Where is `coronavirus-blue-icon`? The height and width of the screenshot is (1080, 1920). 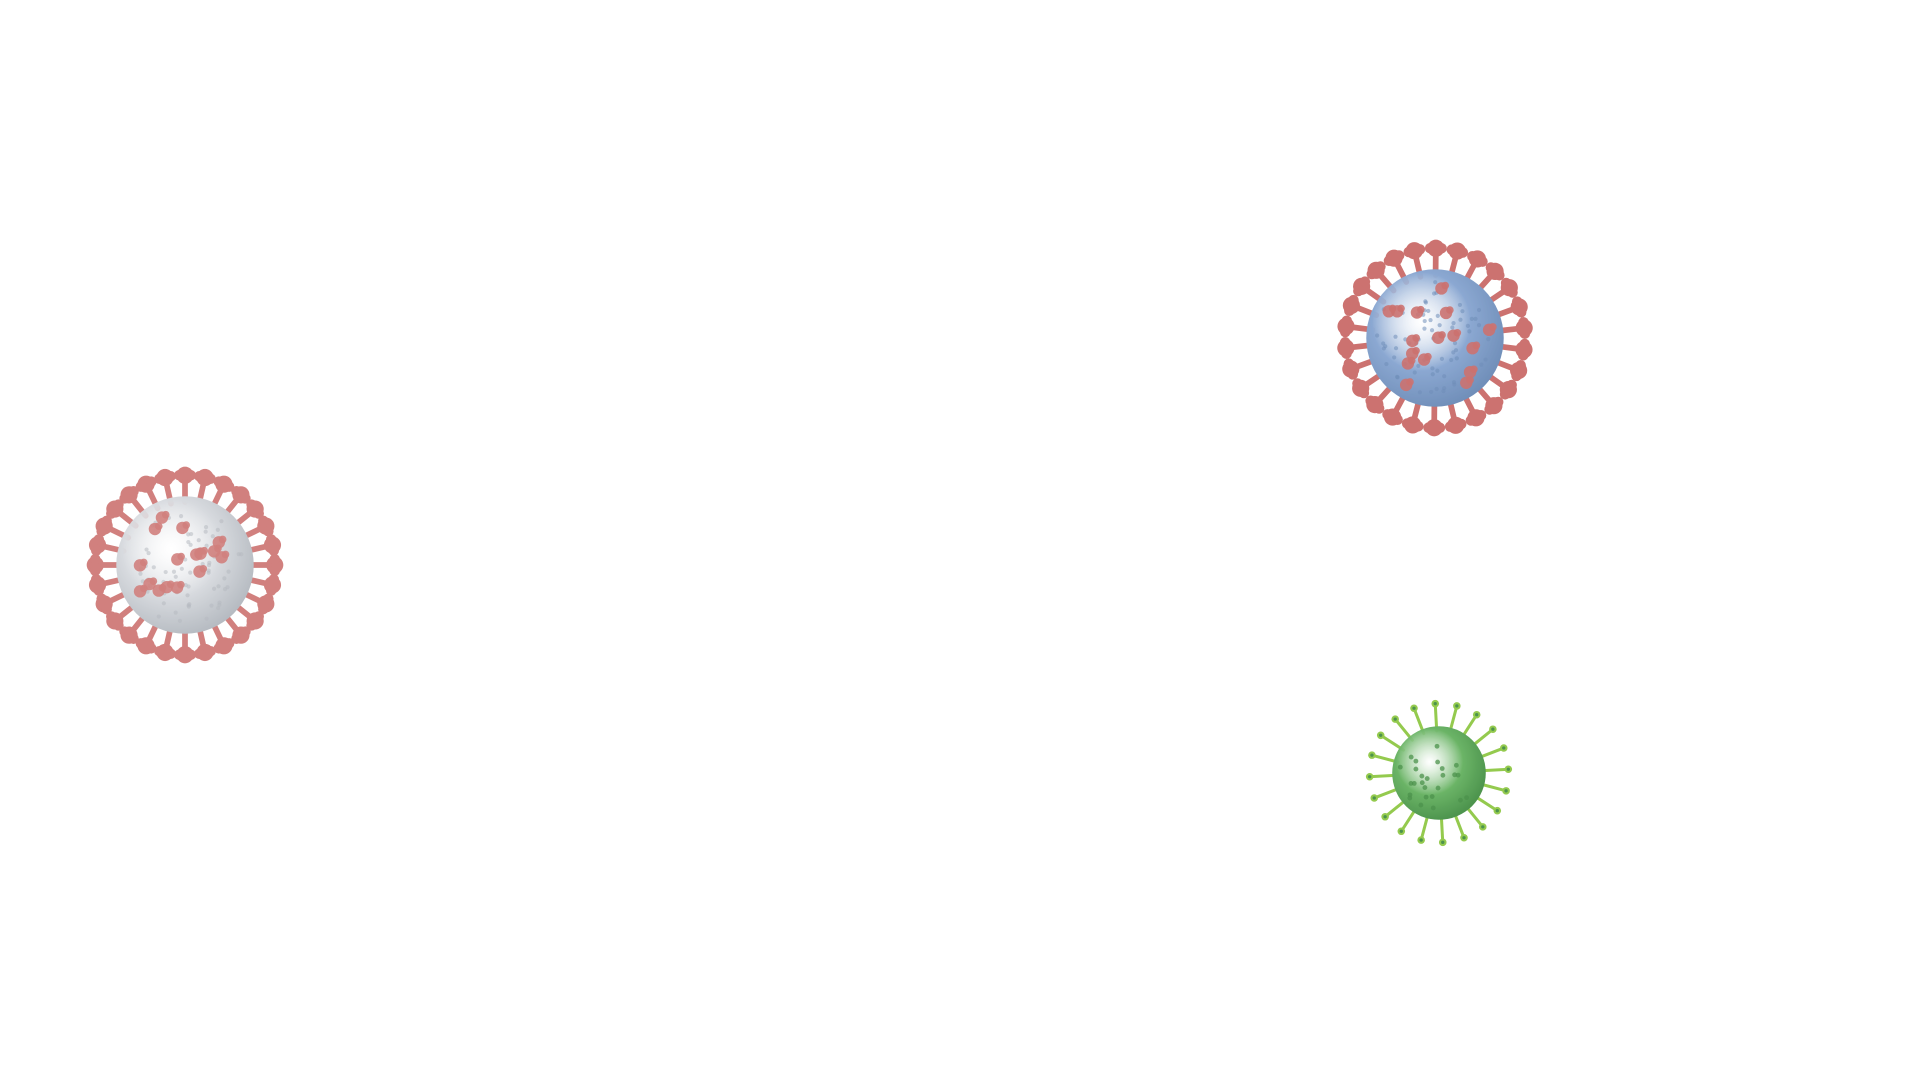 coronavirus-blue-icon is located at coordinates (1435, 338).